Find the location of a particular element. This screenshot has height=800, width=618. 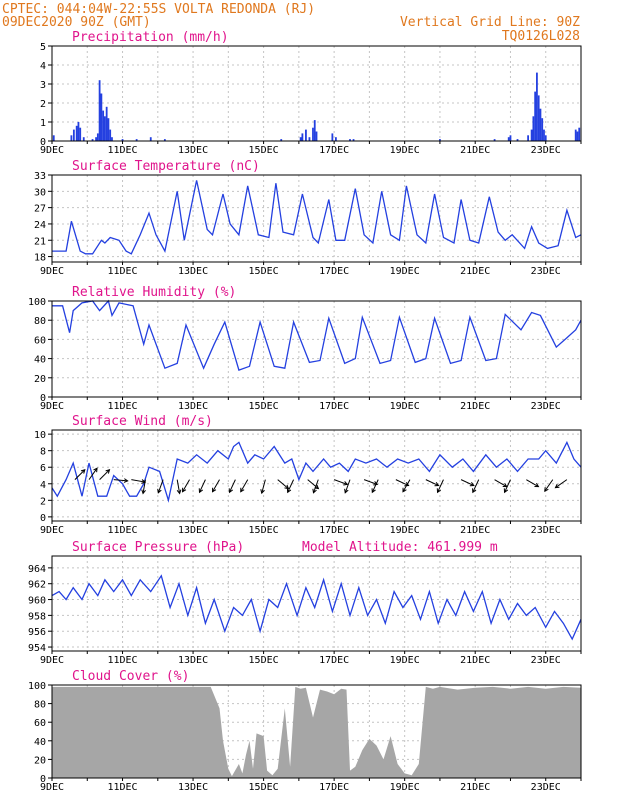

y-tick-label: 40 is located at coordinates (40, 360).